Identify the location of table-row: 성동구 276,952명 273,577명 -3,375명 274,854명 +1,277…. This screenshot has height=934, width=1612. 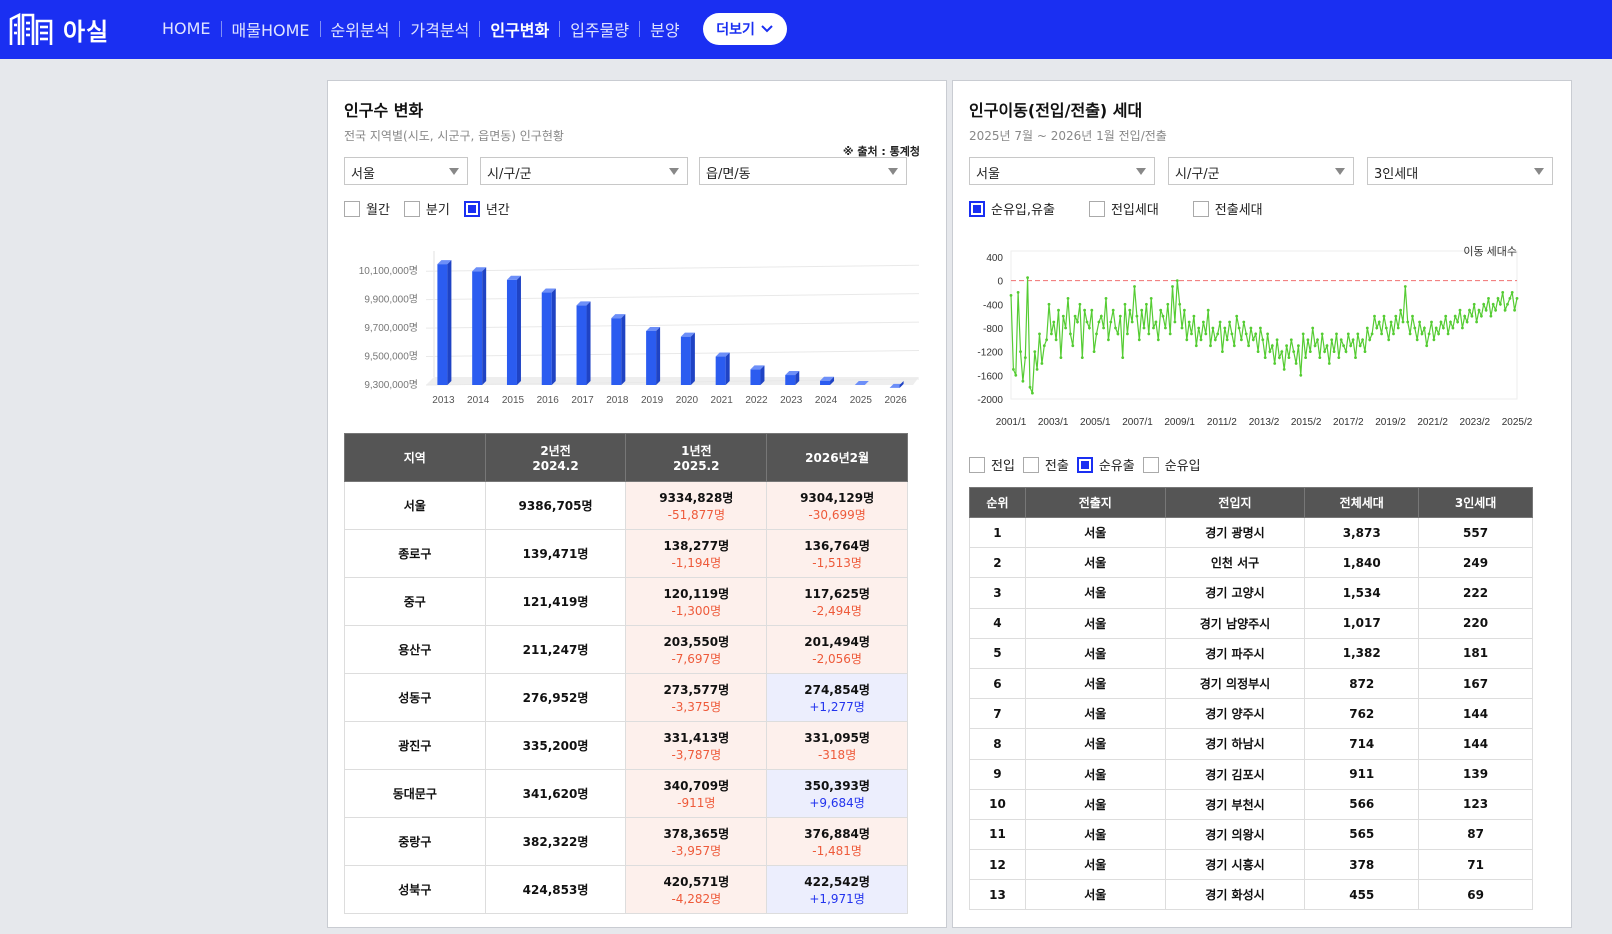
(626, 697).